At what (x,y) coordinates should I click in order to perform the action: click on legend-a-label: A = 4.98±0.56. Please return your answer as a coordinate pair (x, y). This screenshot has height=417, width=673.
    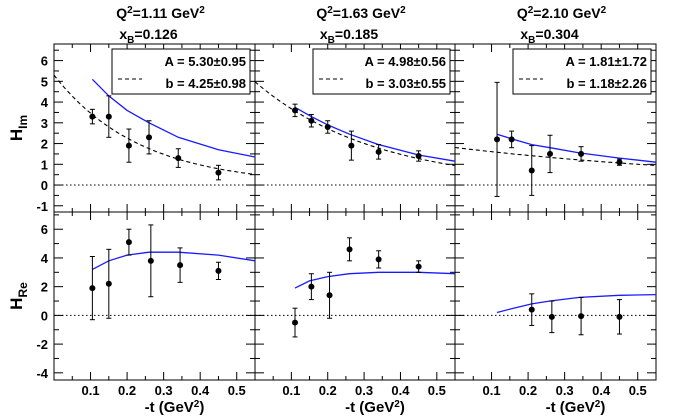
    Looking at the image, I should click on (405, 61).